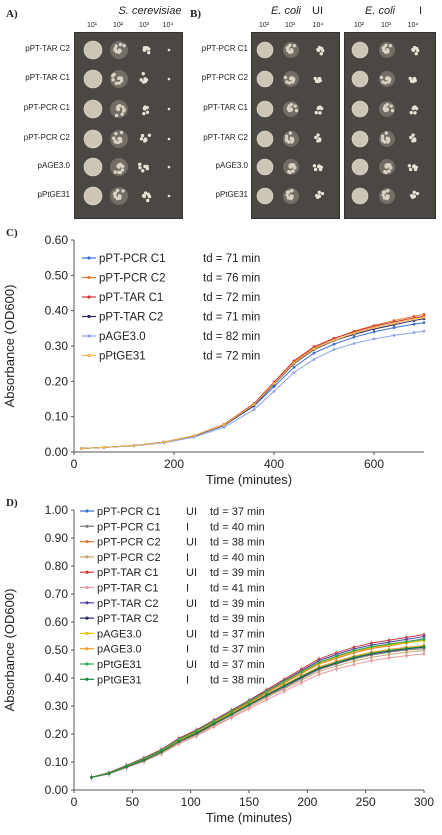 The image size is (442, 835). I want to click on panel-a-row-label: pPT-TAR C1, so click(47, 77).